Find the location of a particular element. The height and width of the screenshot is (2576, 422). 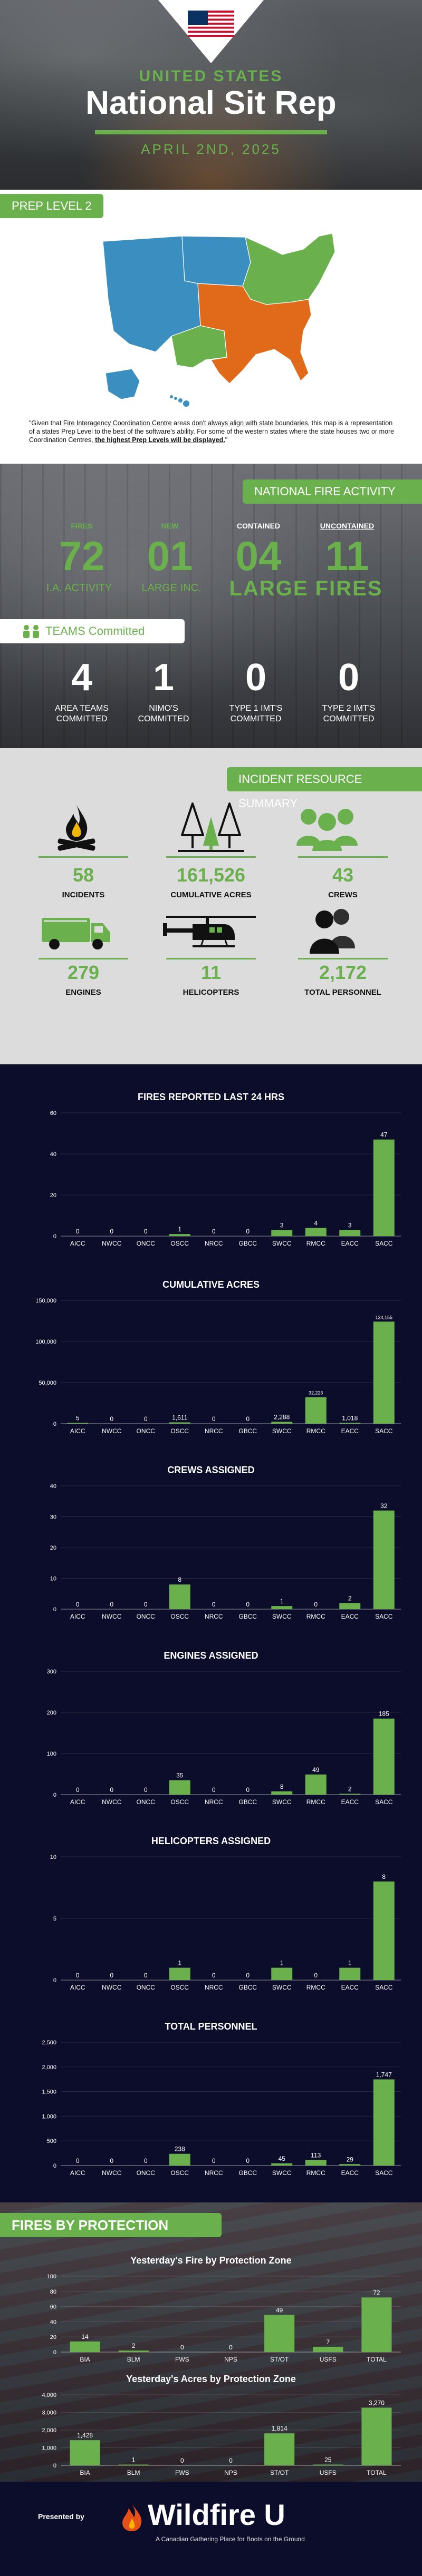

flame-logo-icon is located at coordinates (132, 2517).